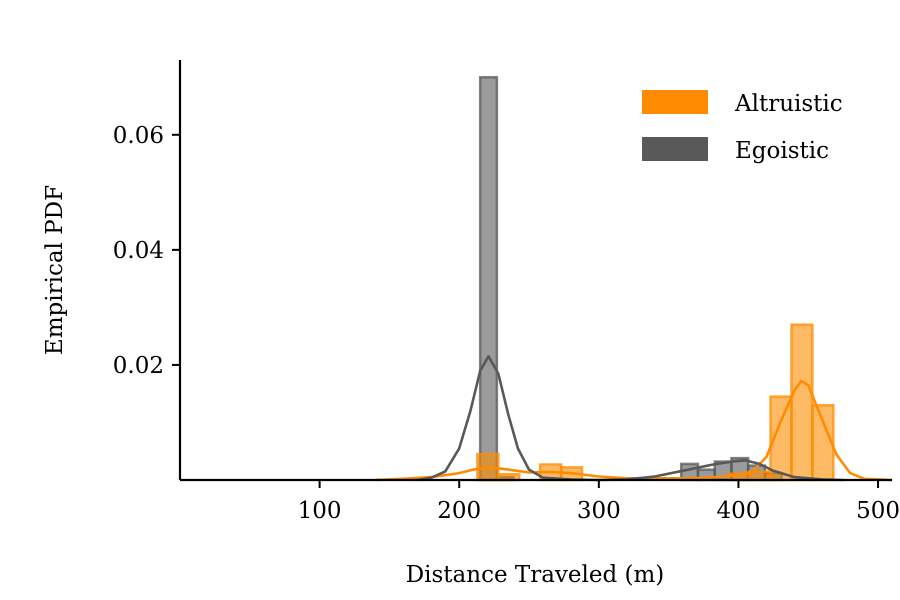 The height and width of the screenshot is (600, 900). What do you see at coordinates (788, 104) in the screenshot?
I see `legend-label-altruistic: Altruistic` at bounding box center [788, 104].